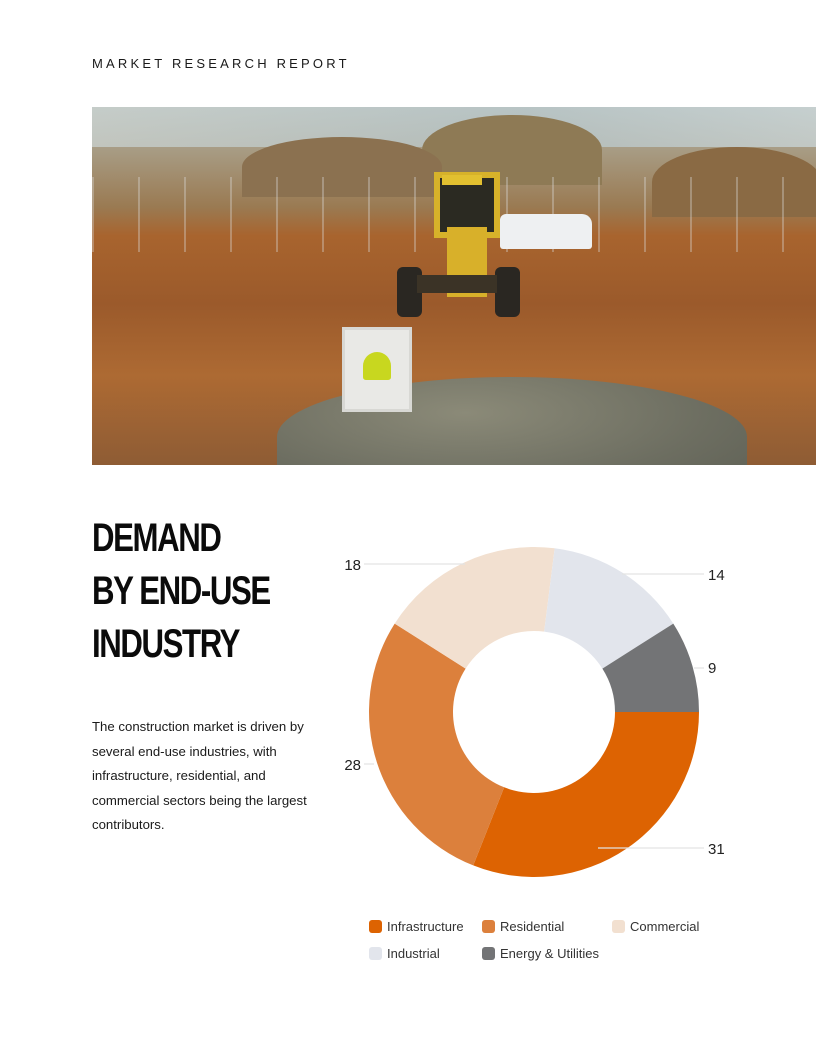 The image size is (816, 1056). Describe the element at coordinates (586, 795) in the screenshot. I see `donut-slice-infrastructure` at that location.